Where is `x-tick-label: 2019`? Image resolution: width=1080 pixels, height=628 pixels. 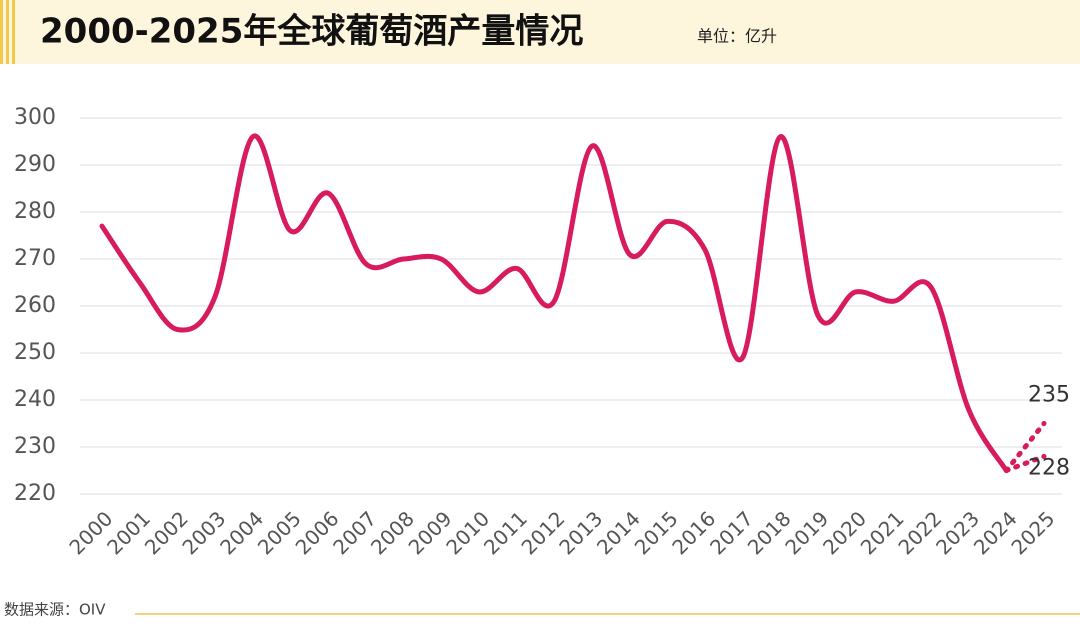 x-tick-label: 2019 is located at coordinates (806, 532).